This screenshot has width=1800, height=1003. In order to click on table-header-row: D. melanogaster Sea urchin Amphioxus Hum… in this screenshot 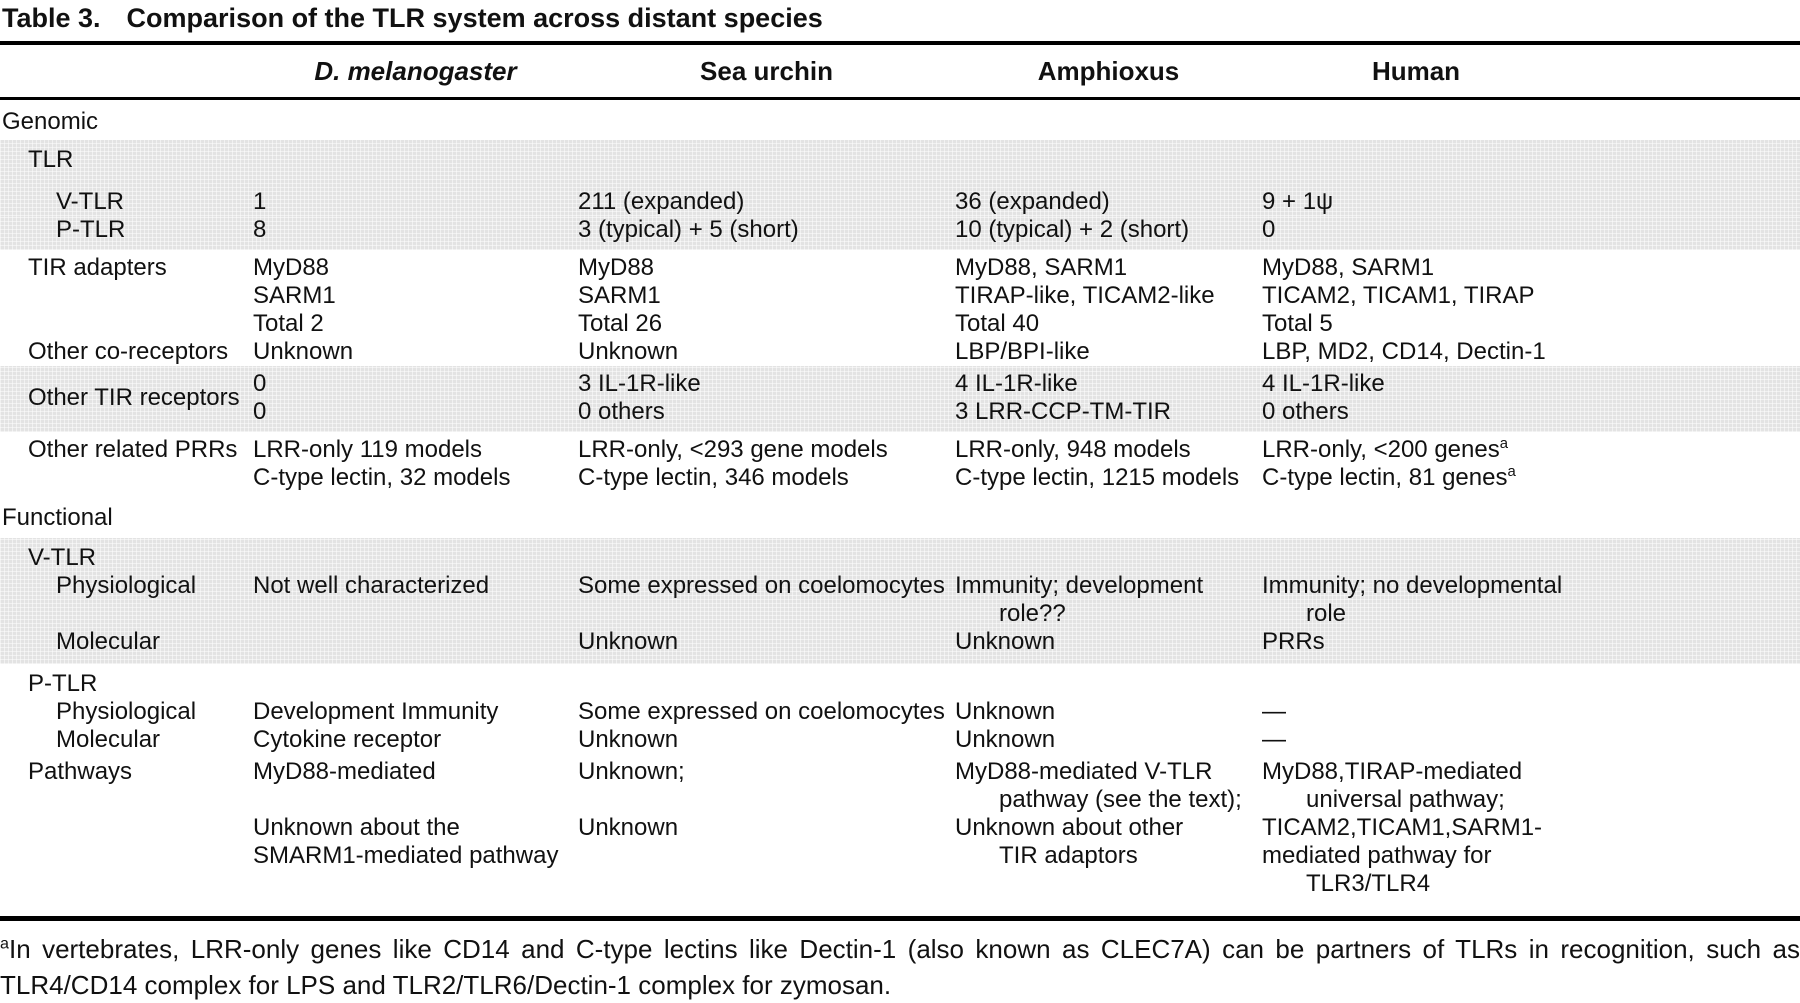, I will do `click(900, 71)`.